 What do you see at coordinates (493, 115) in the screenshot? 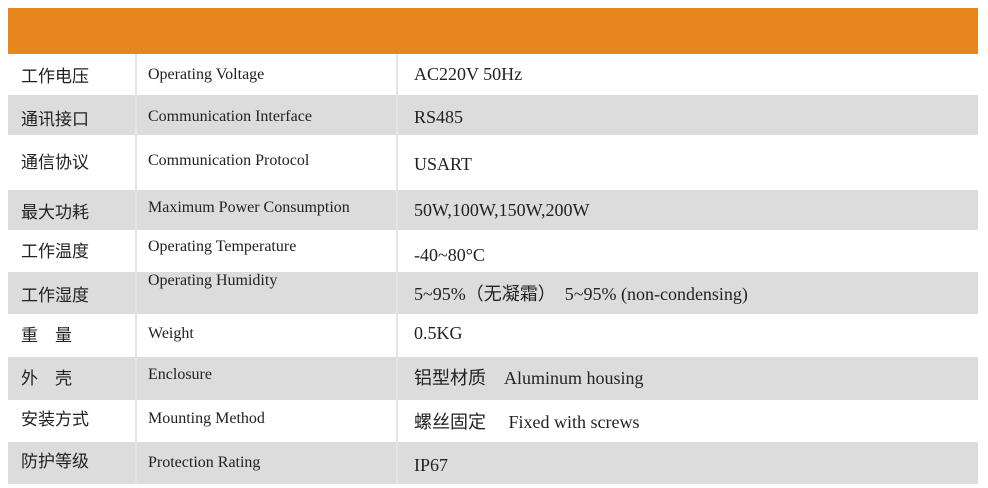
I see `table-row: 通讯接口 Communication Interface RS485` at bounding box center [493, 115].